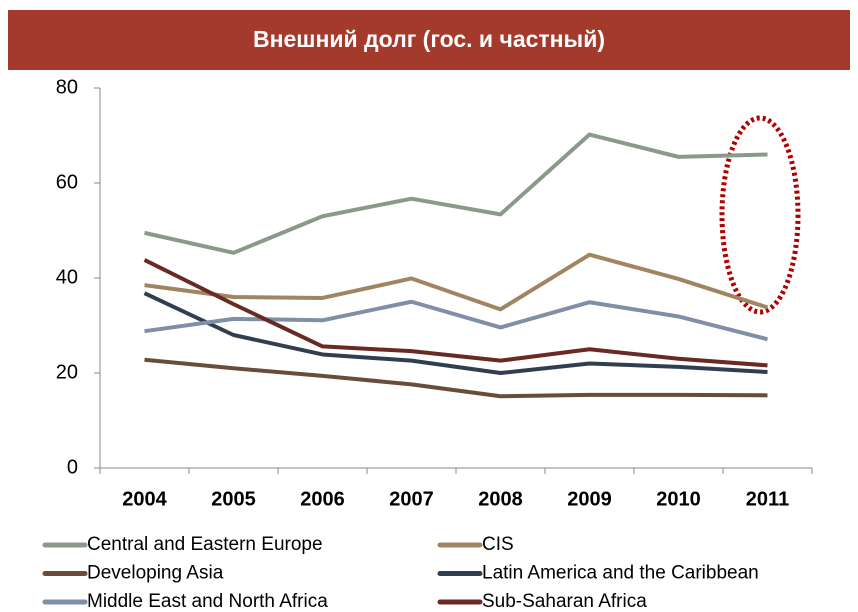 The image size is (858, 612). What do you see at coordinates (620, 573) in the screenshot?
I see `legend-label: Latin America and the Caribbean` at bounding box center [620, 573].